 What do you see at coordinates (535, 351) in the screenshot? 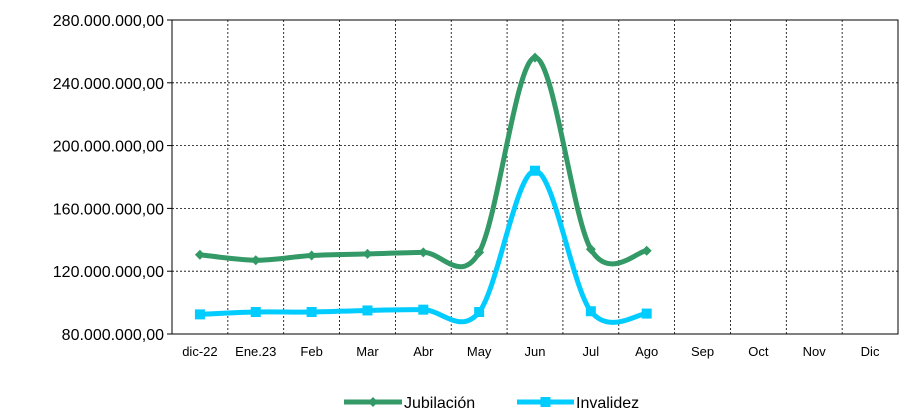
I see `x-tick-label: Jun` at bounding box center [535, 351].